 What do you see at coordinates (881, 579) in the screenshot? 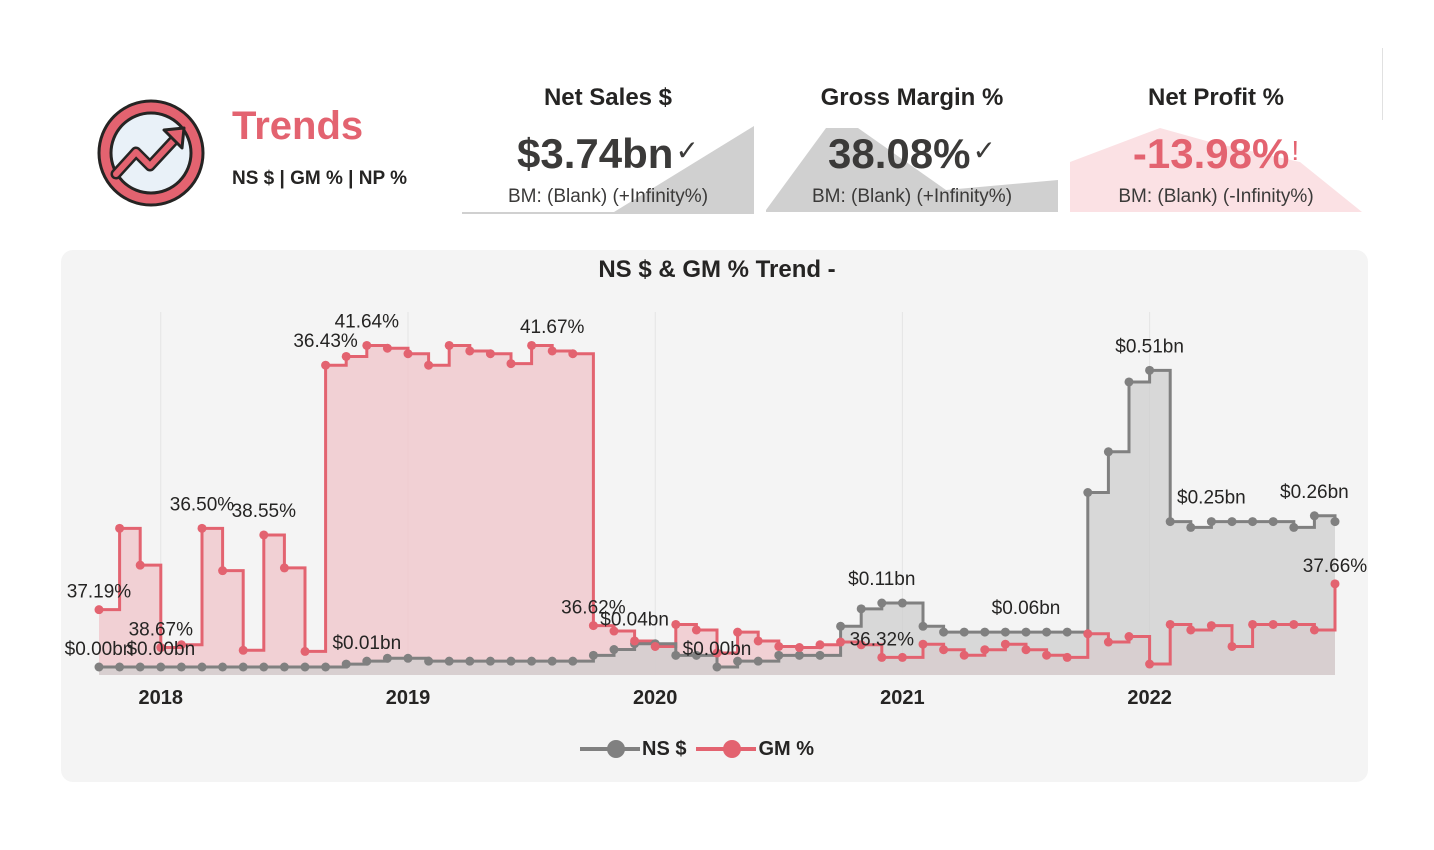
I see `data-label: $0.11bn` at bounding box center [881, 579].